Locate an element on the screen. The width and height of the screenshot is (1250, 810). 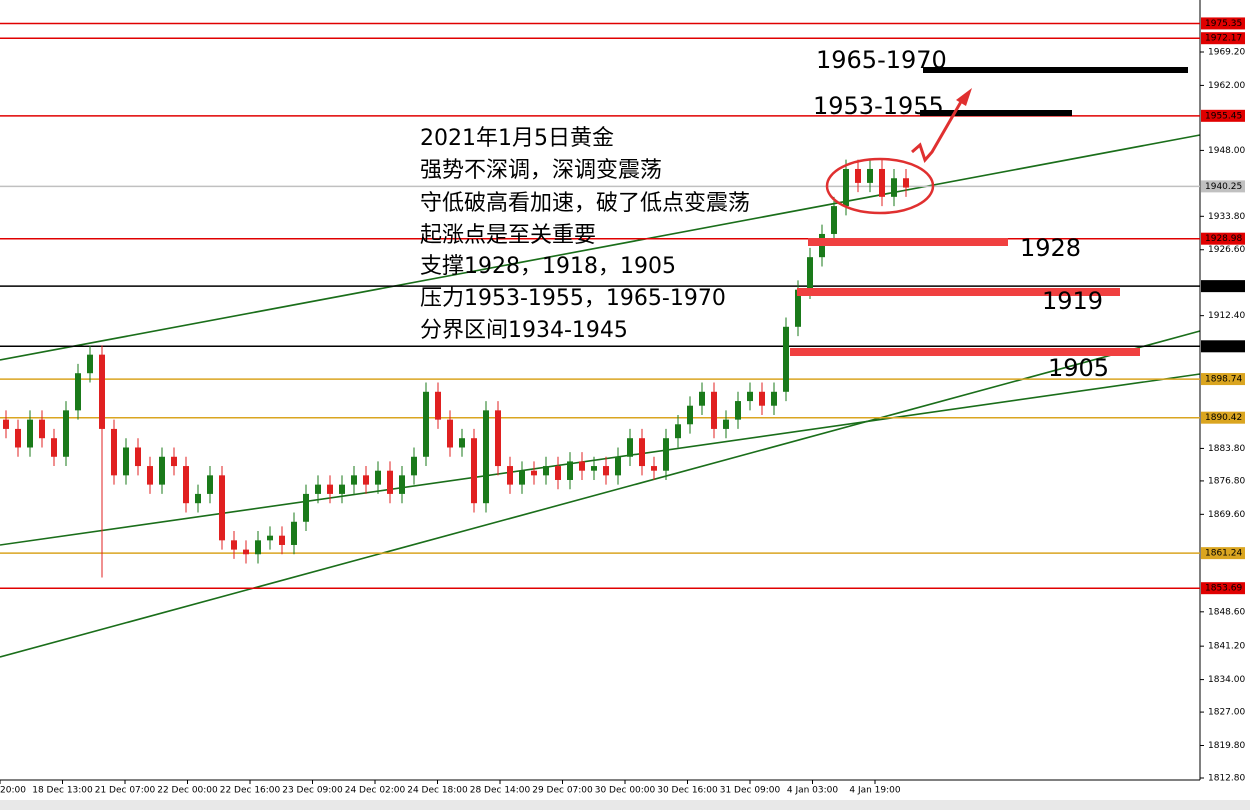
level-label: 1955.45 is located at coordinates (1223, 116).